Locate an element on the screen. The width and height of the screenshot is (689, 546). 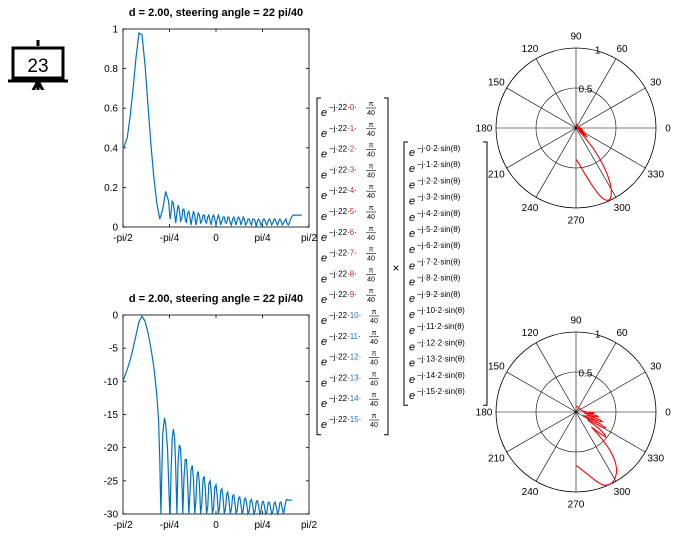
db-y-tick-label: -15 is located at coordinates (111, 415).